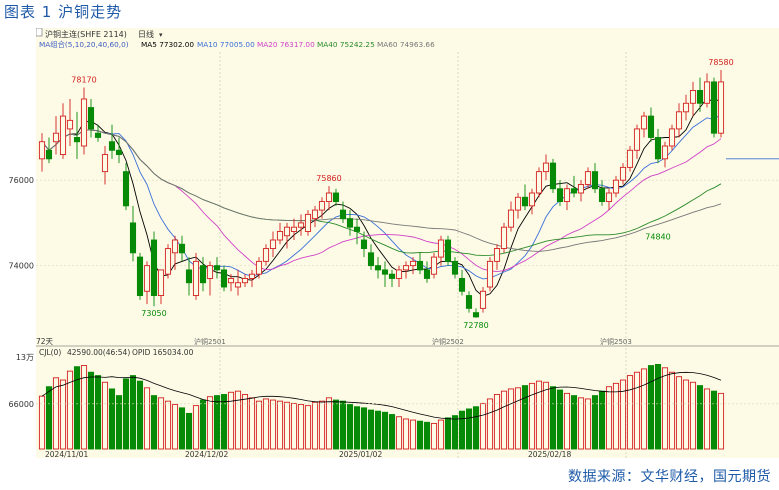  Describe the element at coordinates (98, 352) in the screenshot. I see `vol-legend-mid: 42590.00(46:54)` at that location.